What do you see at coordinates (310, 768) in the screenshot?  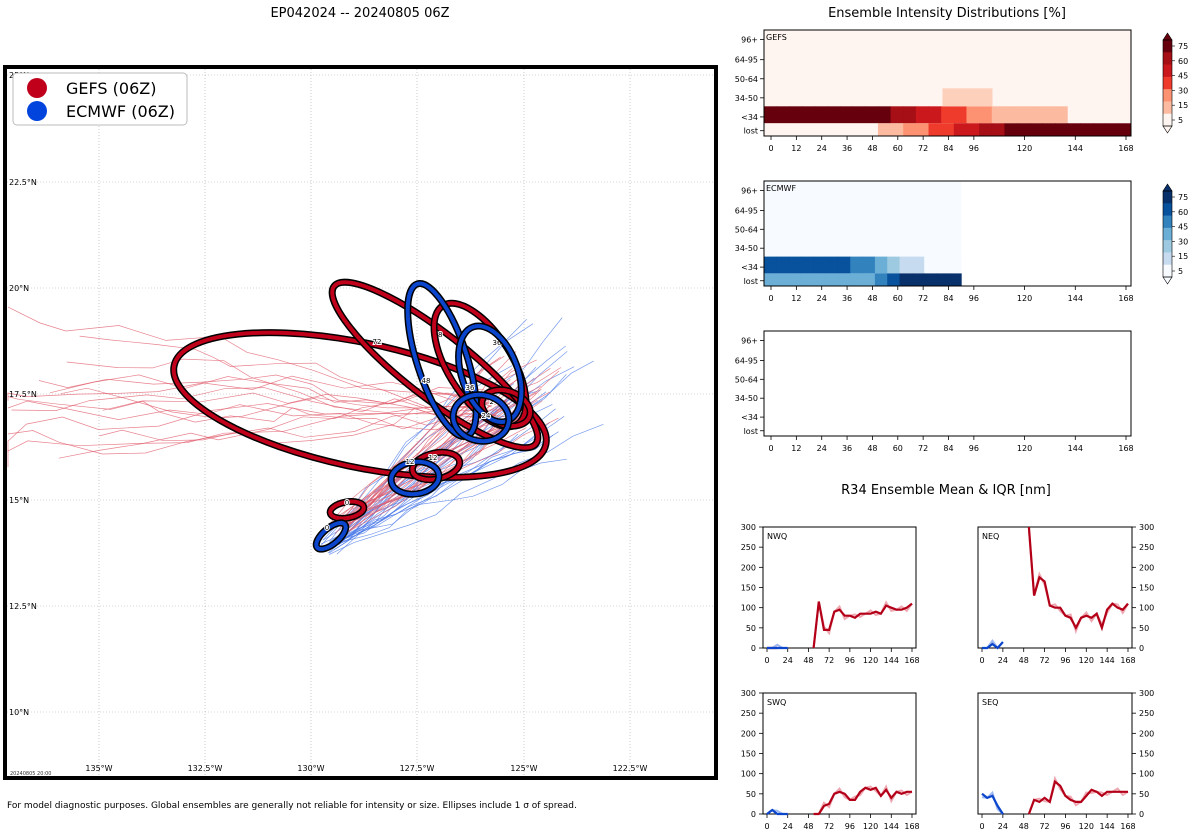 I see `lon-label: 130°W` at bounding box center [310, 768].